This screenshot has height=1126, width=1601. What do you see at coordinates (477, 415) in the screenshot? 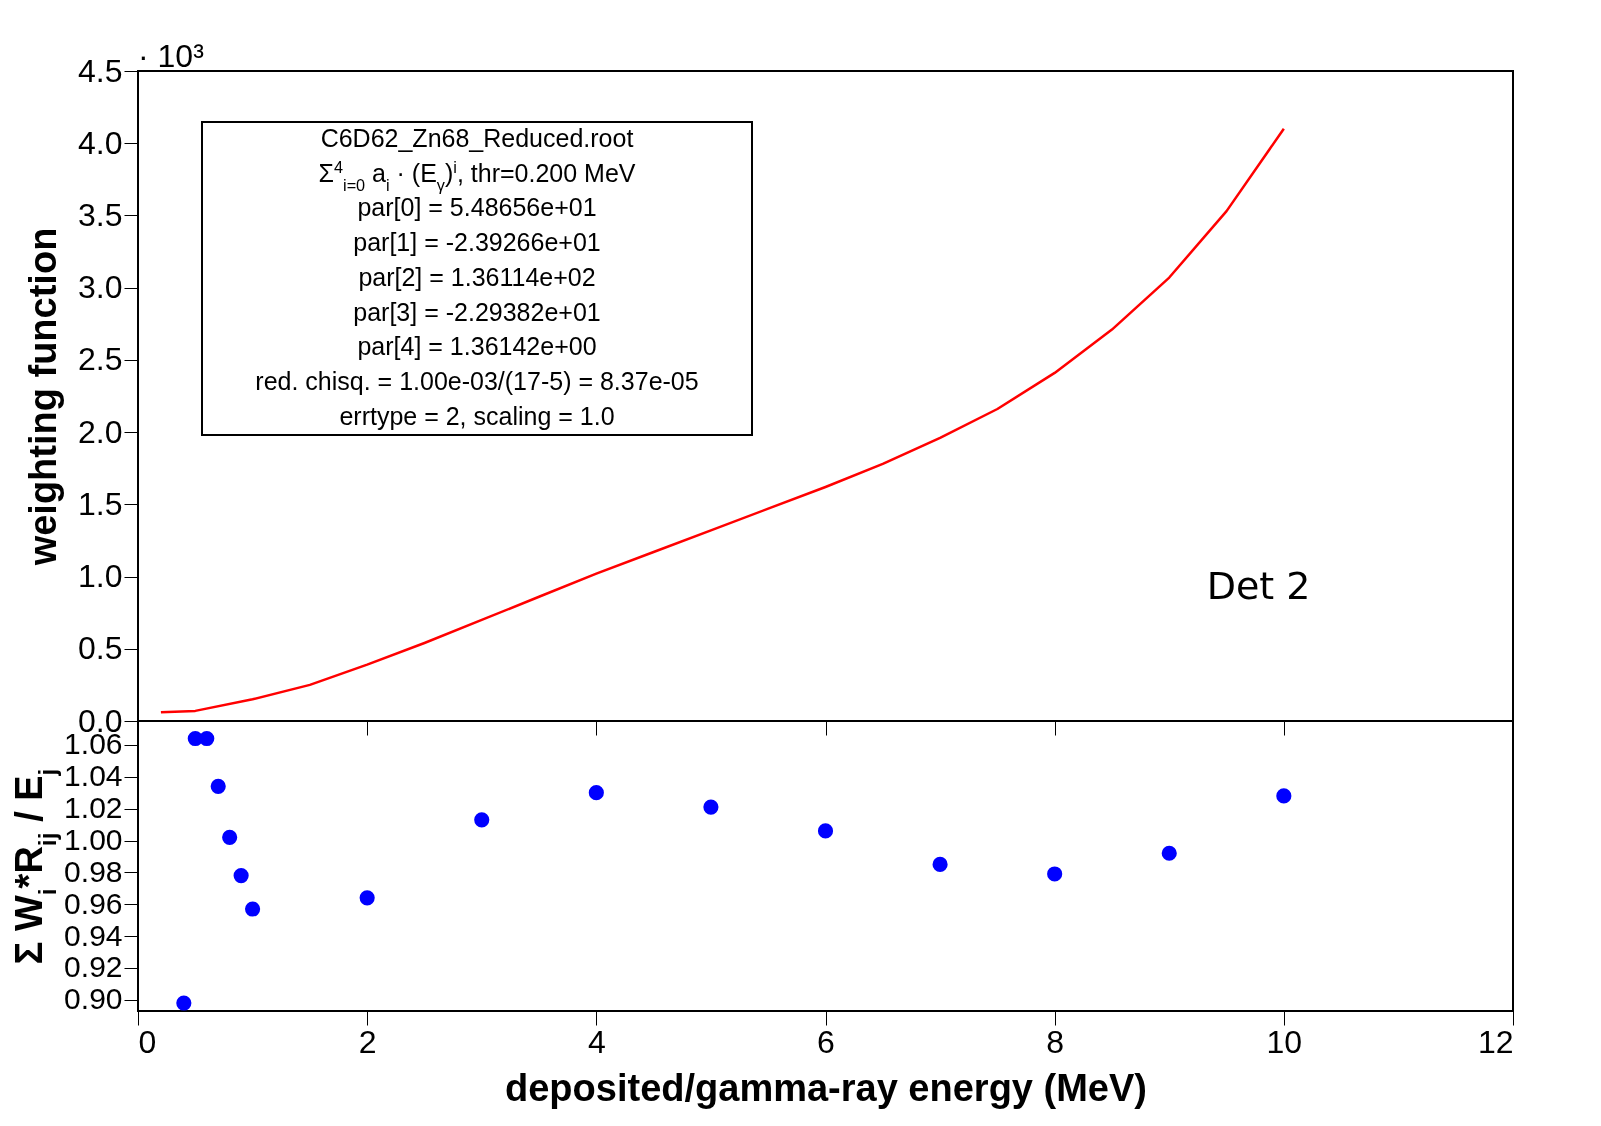
I see `annotation: errtype = 2, scaling = 1.0` at bounding box center [477, 415].